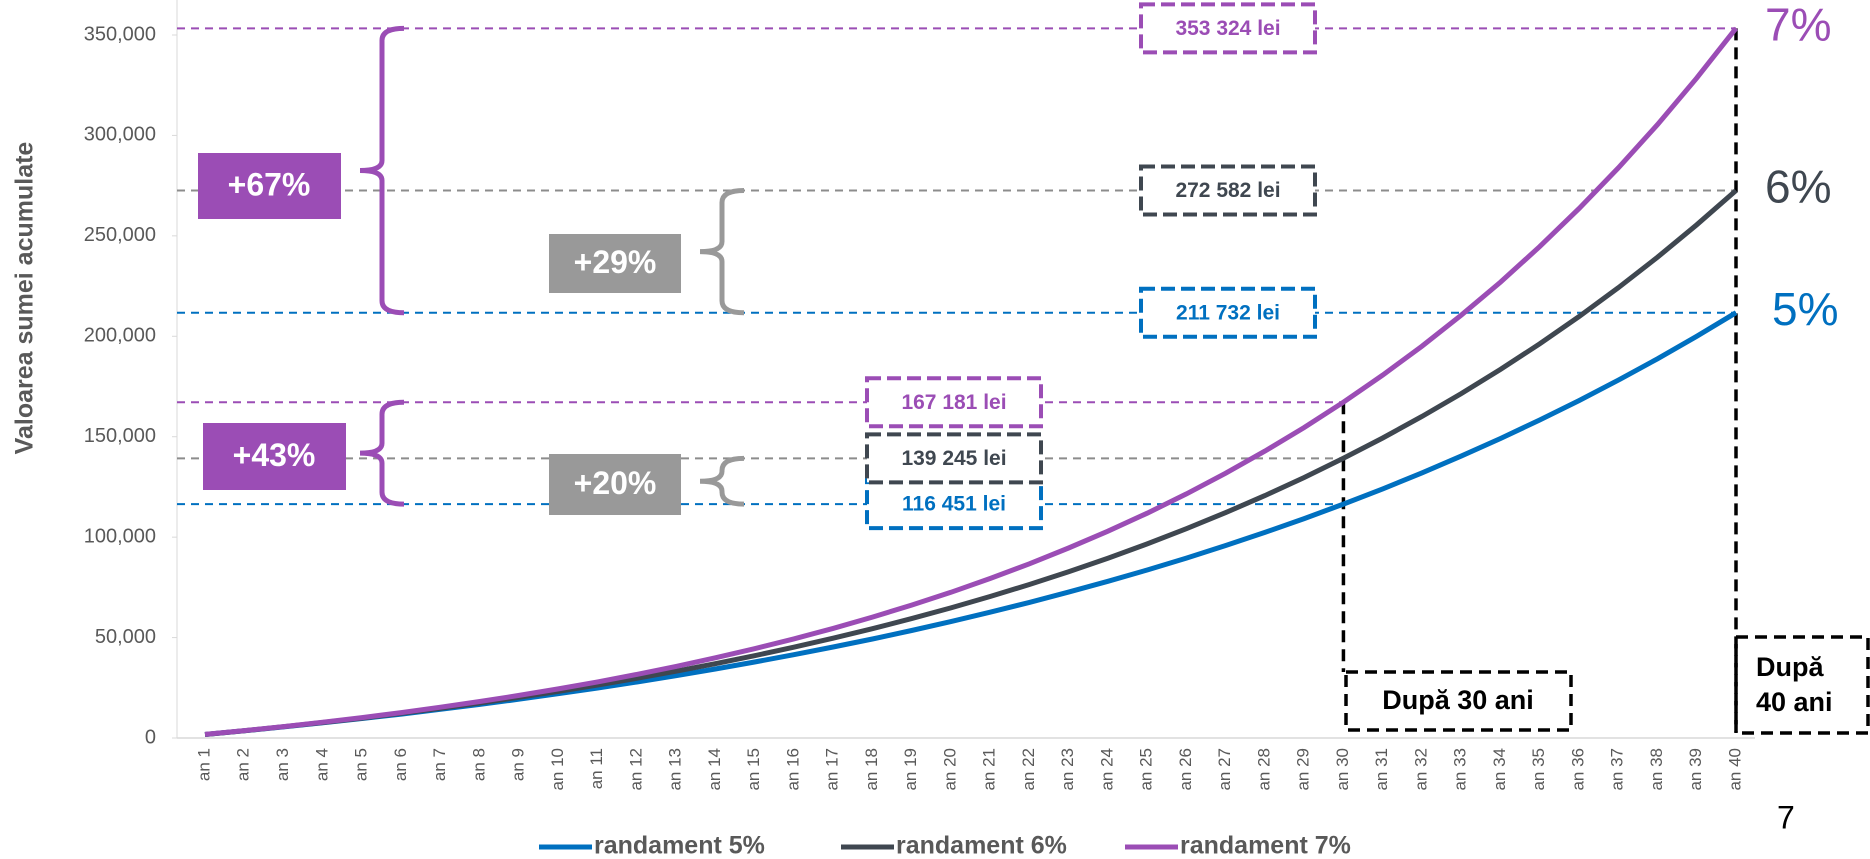 This screenshot has height=859, width=1870. Describe the element at coordinates (1146, 769) in the screenshot. I see `x-tick-label: an 25` at that location.